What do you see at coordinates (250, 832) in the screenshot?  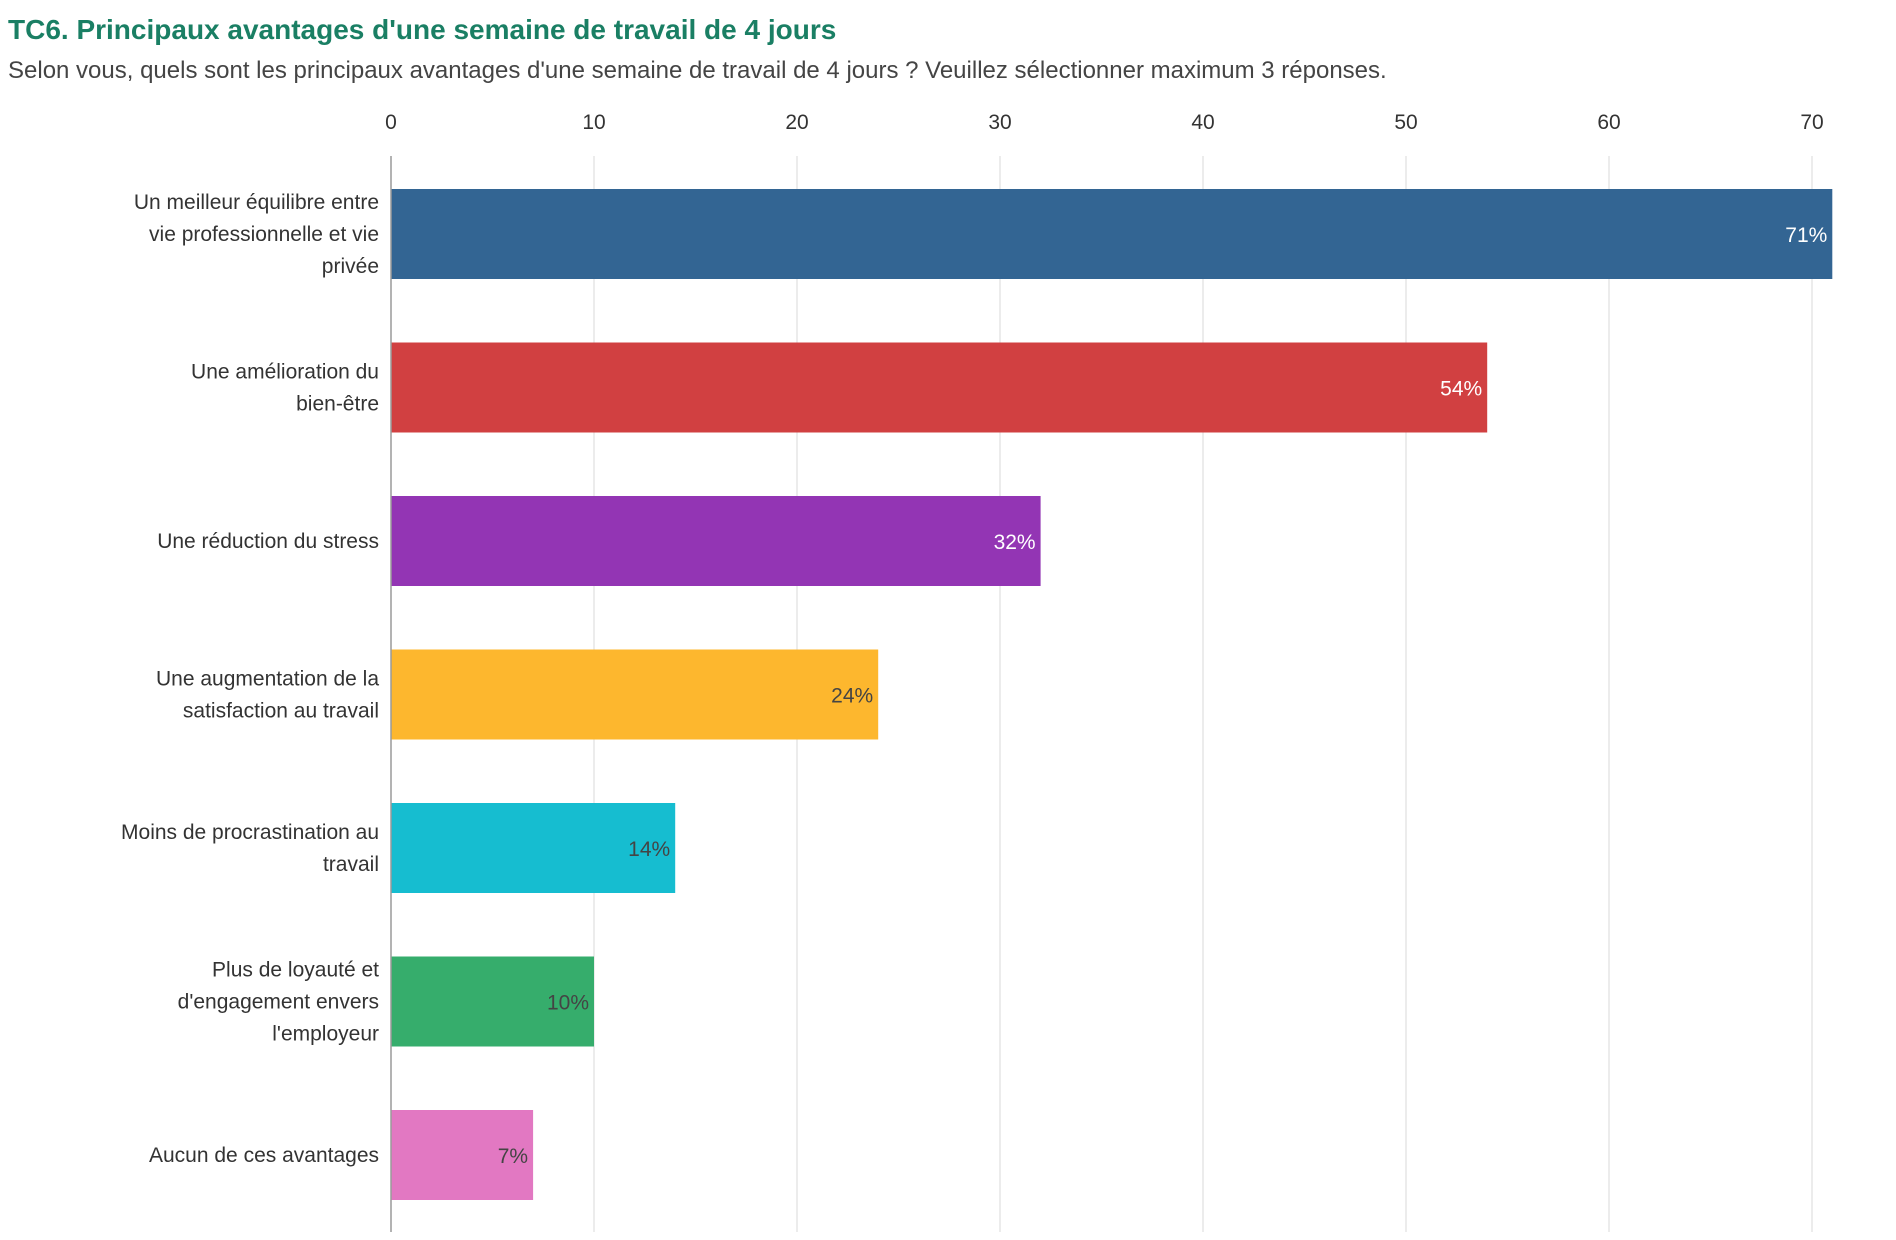 I see `category-label: Moins de procrastination au` at bounding box center [250, 832].